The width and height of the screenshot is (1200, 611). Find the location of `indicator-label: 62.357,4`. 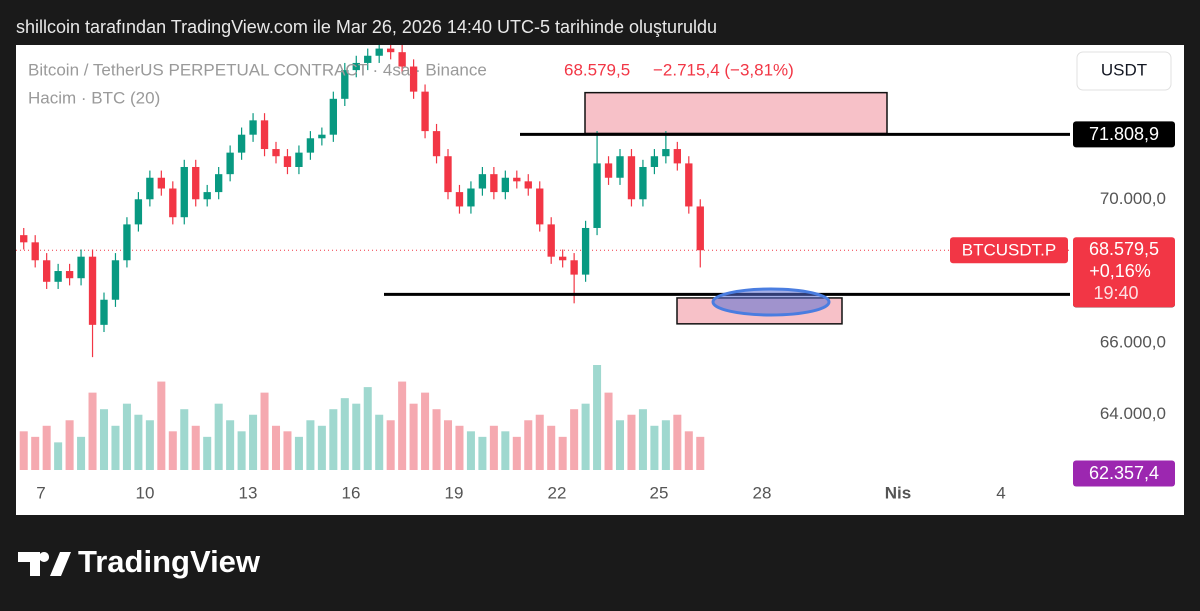

indicator-label: 62.357,4 is located at coordinates (1124, 473).